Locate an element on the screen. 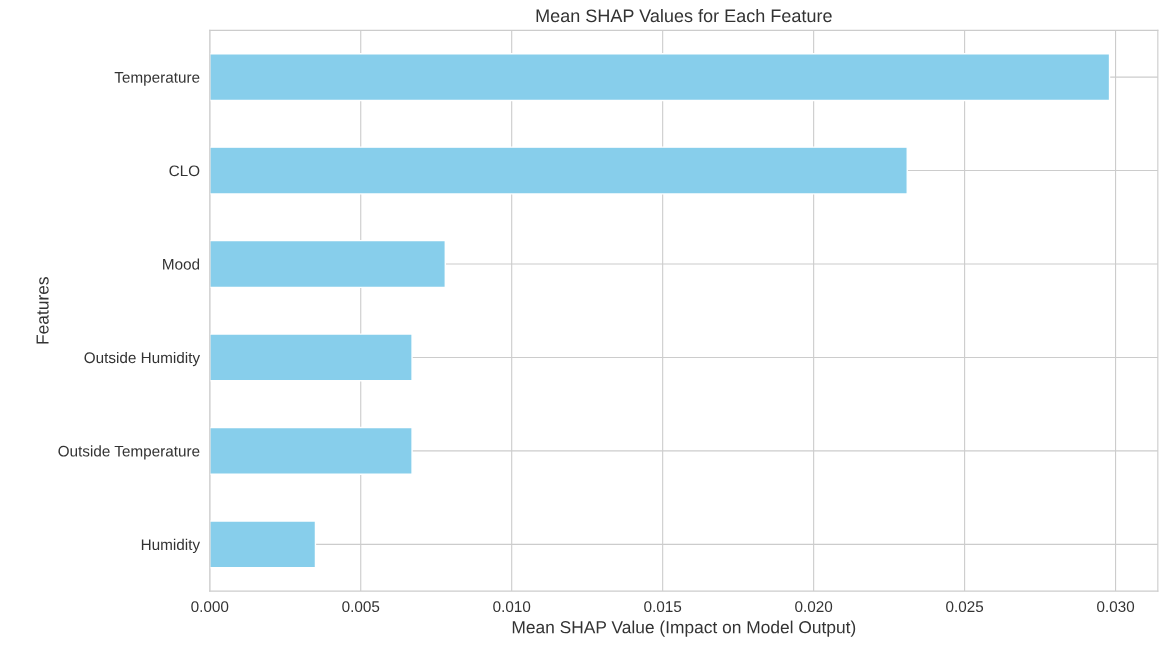  x-tick-label: 0.000 is located at coordinates (210, 607).